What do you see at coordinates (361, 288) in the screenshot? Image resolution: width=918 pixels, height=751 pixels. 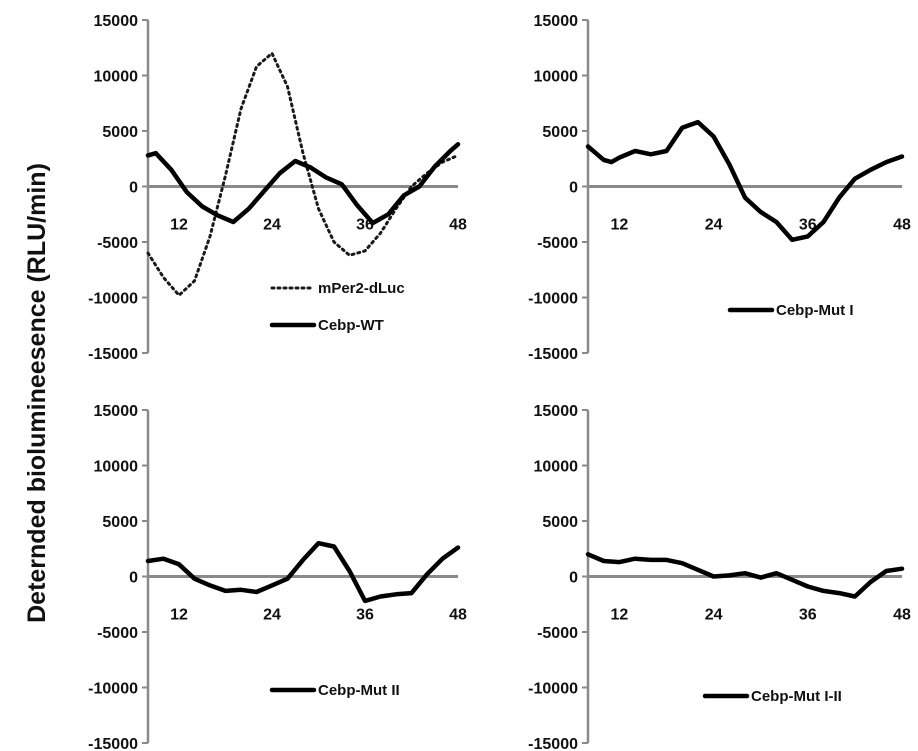 I see `legend-label: mPer2-dLuc` at bounding box center [361, 288].